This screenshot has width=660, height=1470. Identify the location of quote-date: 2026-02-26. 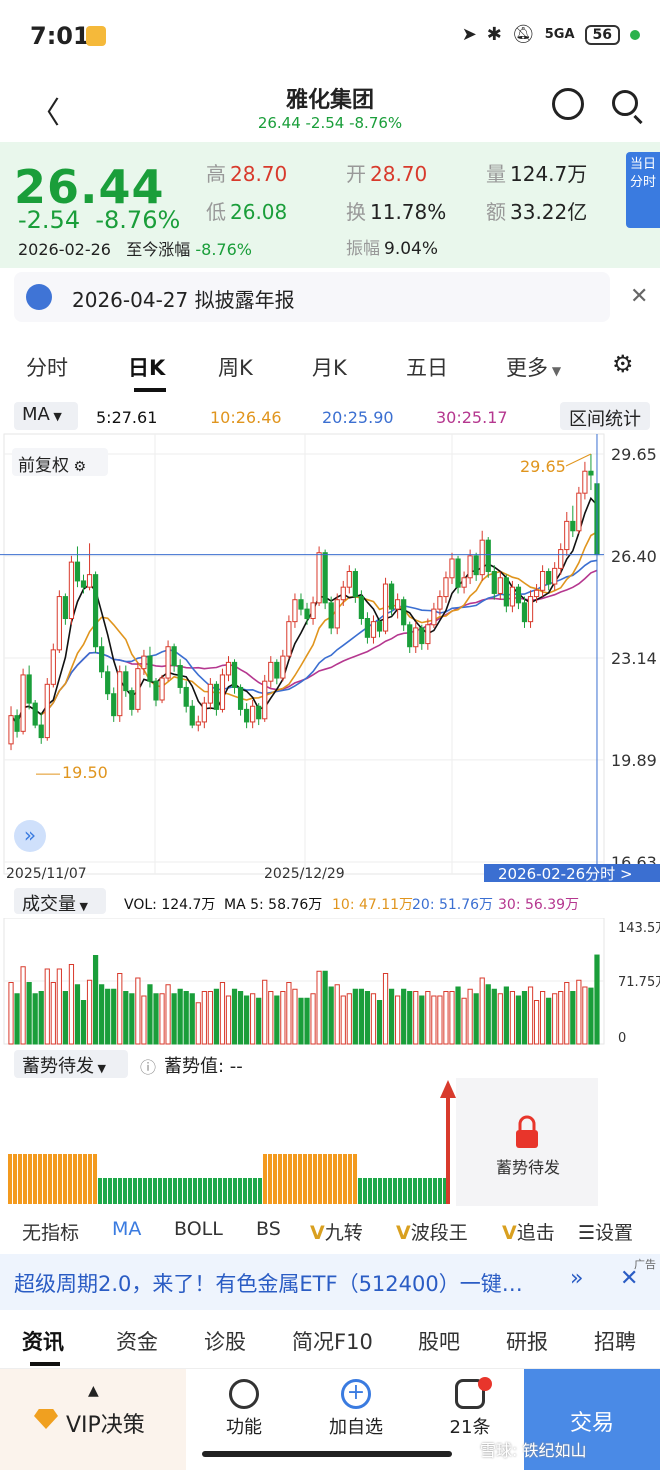
(64, 249).